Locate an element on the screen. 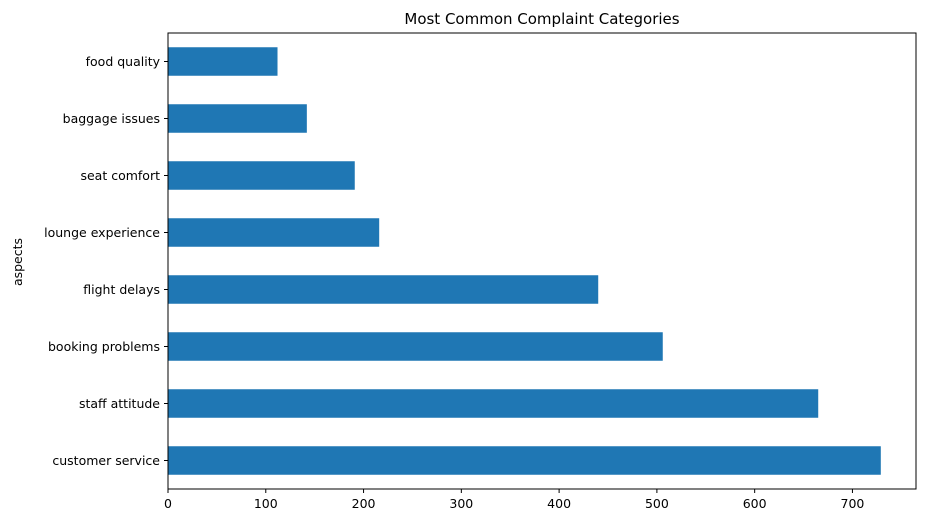 The height and width of the screenshot is (532, 952). bar-seat-comfort is located at coordinates (261, 175).